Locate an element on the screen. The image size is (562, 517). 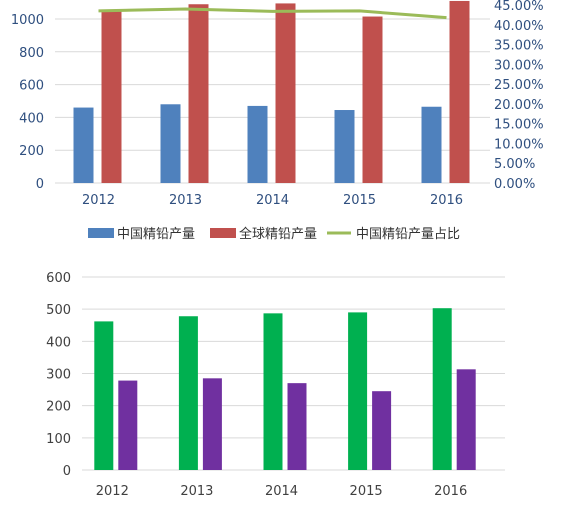
series-line is located at coordinates (272, 13).